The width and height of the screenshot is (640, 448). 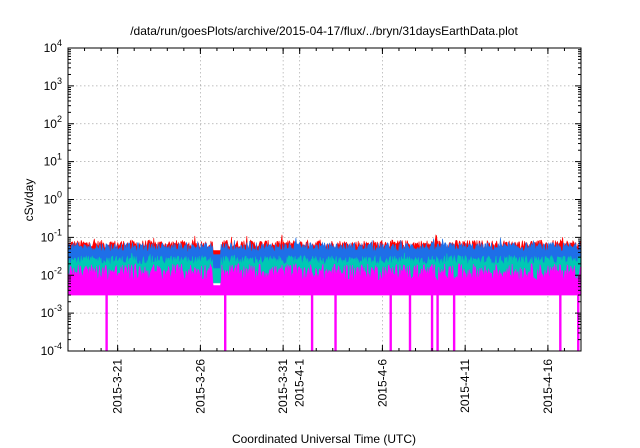 I want to click on y-axis-label: cSv/day, so click(x=29, y=200).